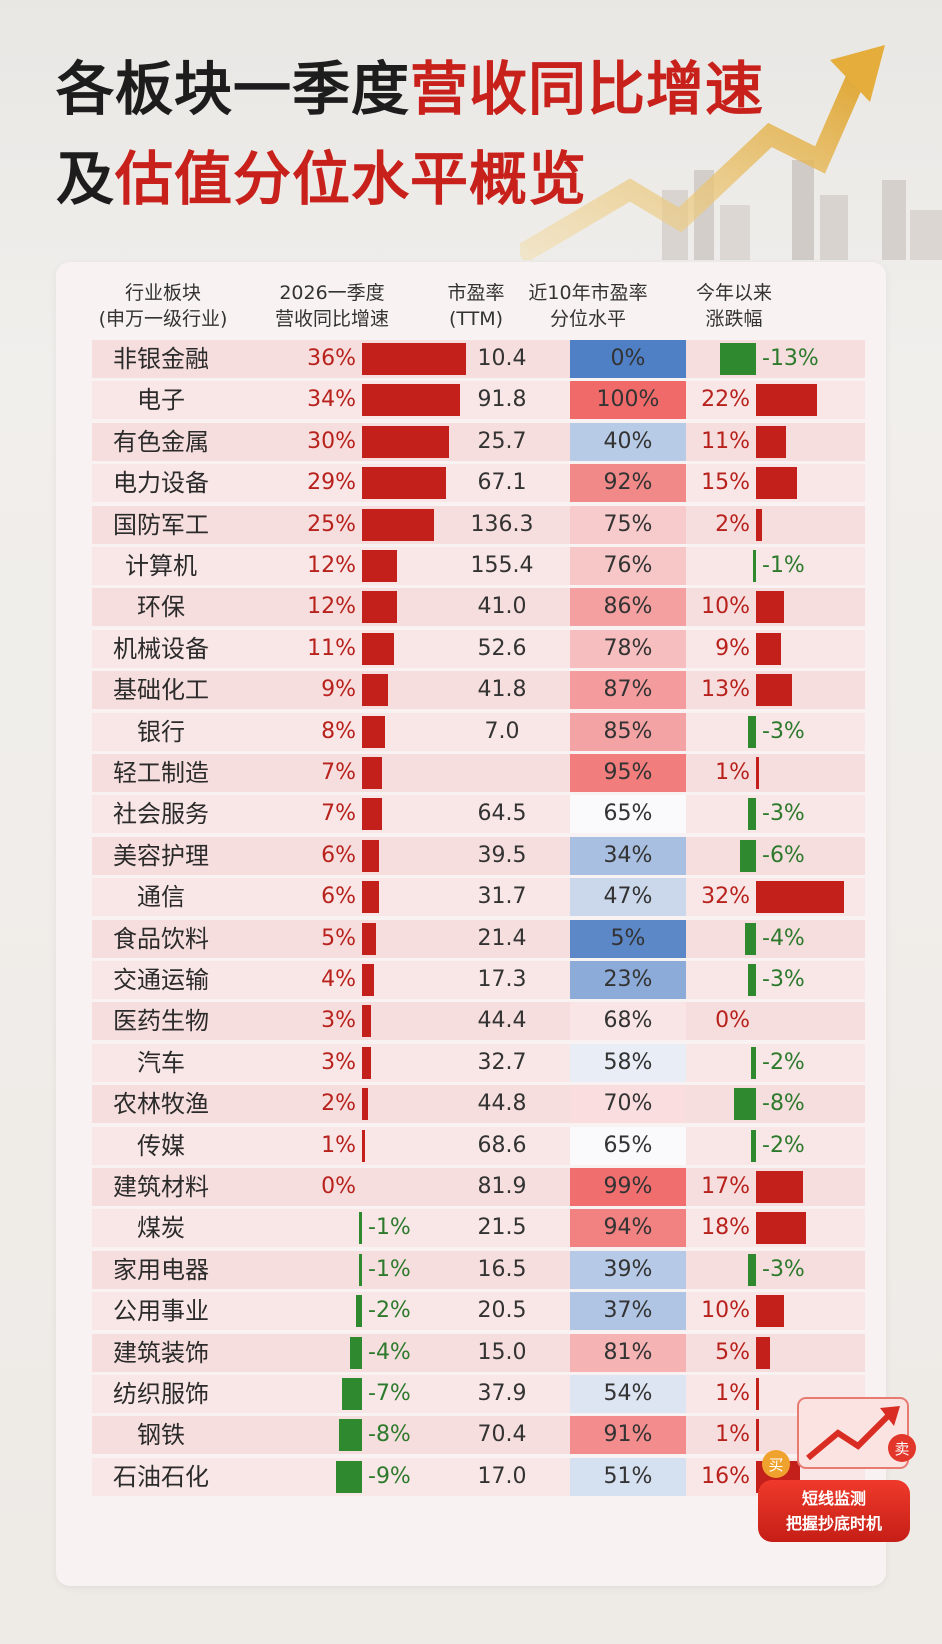 This screenshot has height=1644, width=942. What do you see at coordinates (502, 938) in the screenshot?
I see `pe-value: 21.4` at bounding box center [502, 938].